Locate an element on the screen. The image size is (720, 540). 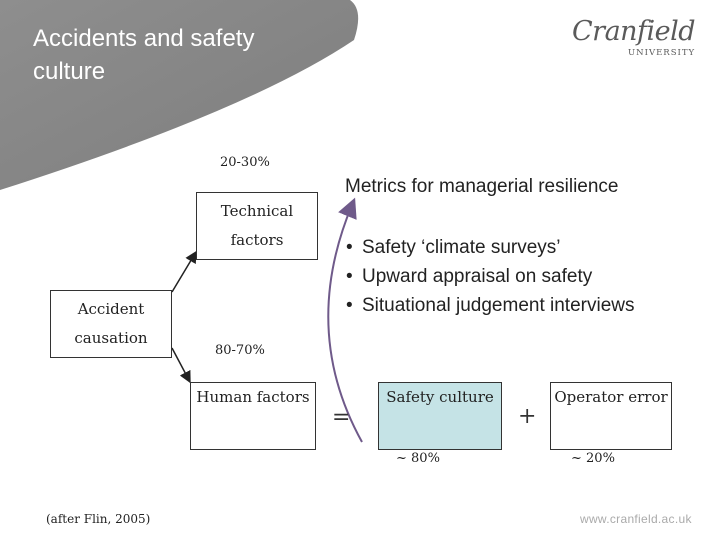
plus-sign: + is located at coordinates (527, 416).